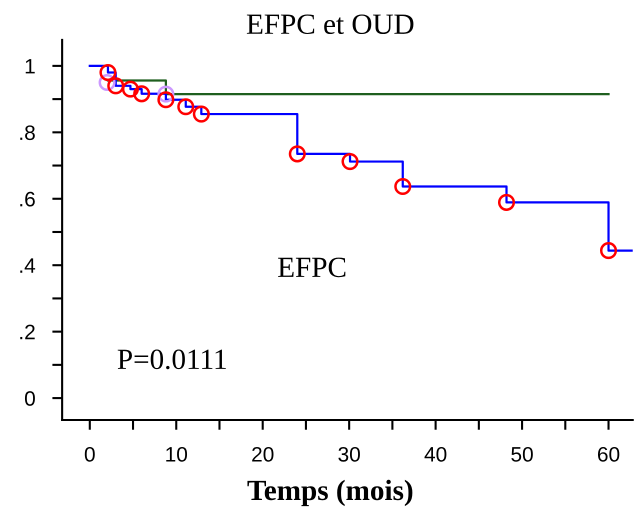 The width and height of the screenshot is (634, 526). Describe the element at coordinates (27, 199) in the screenshot. I see `y-tick-label: .6` at that location.